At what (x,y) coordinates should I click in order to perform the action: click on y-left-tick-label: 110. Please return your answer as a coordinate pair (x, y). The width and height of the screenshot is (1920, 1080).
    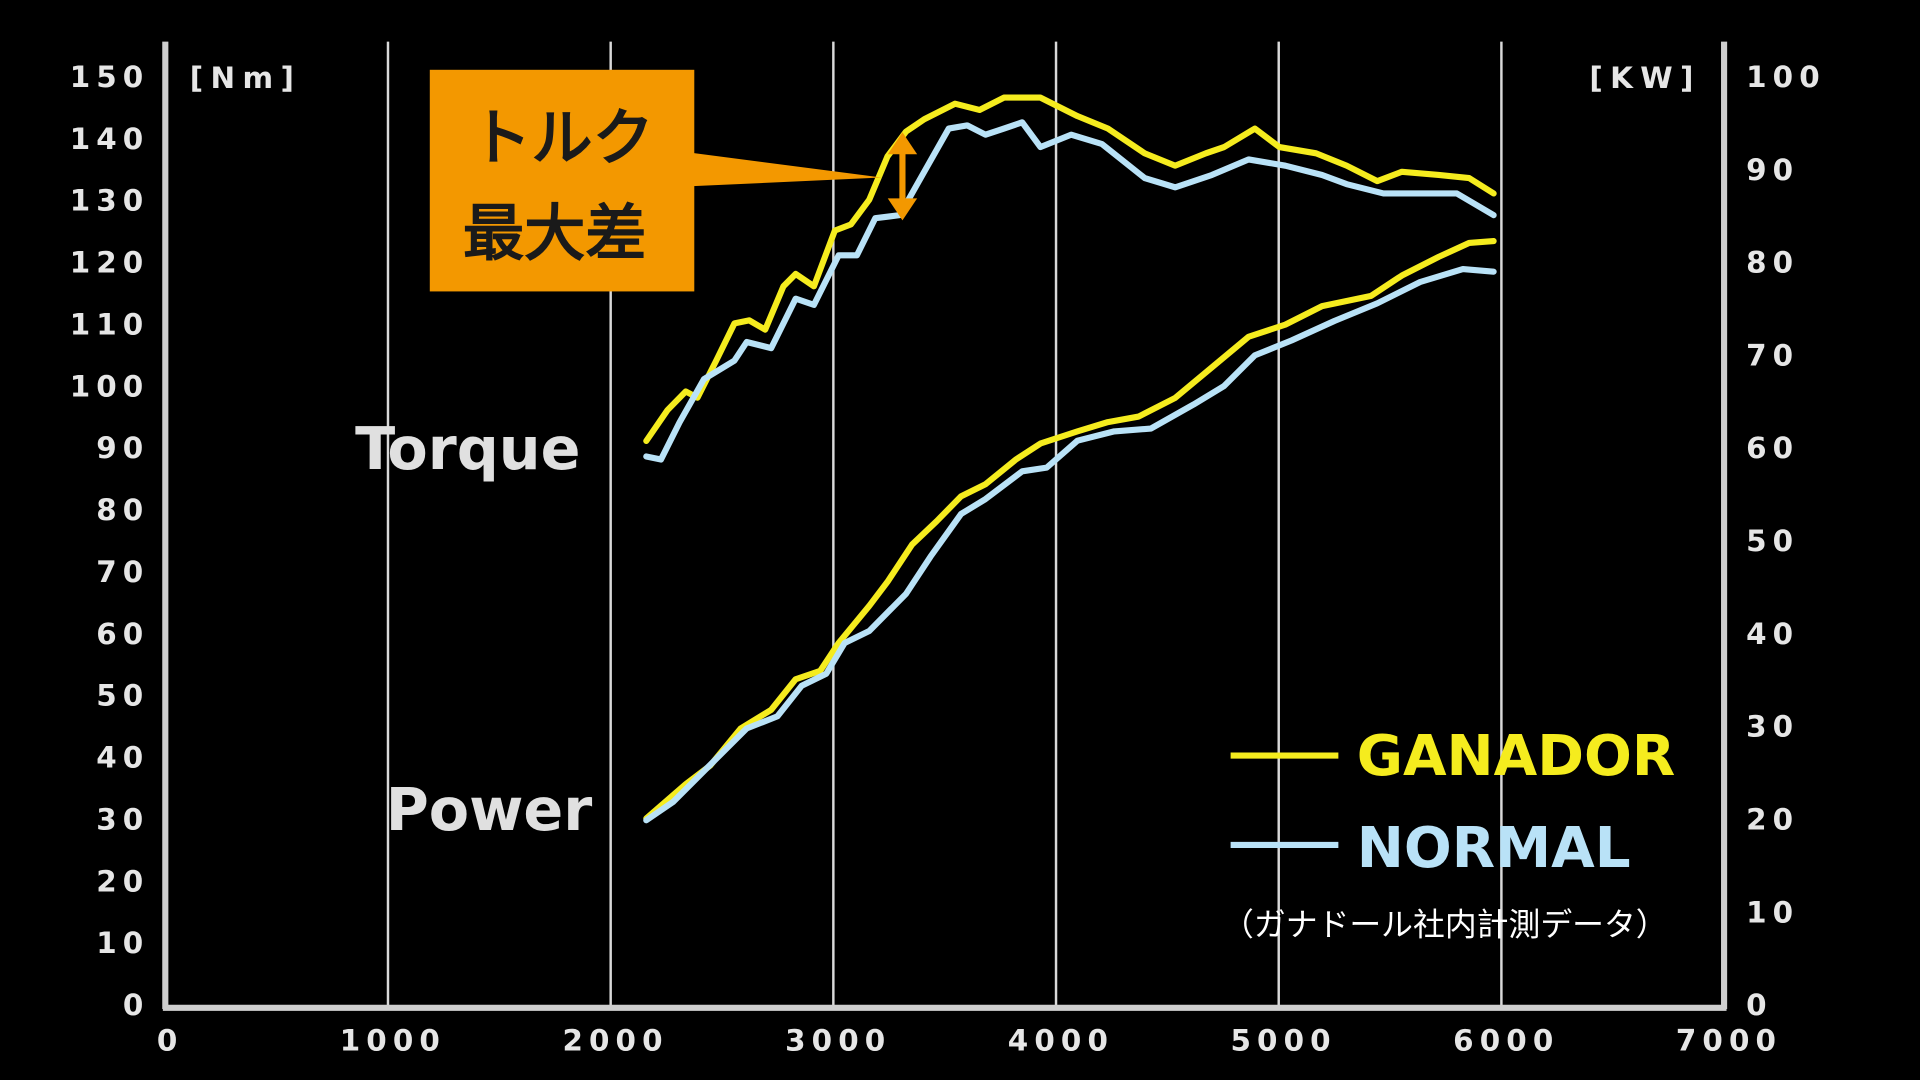
    Looking at the image, I should click on (110, 324).